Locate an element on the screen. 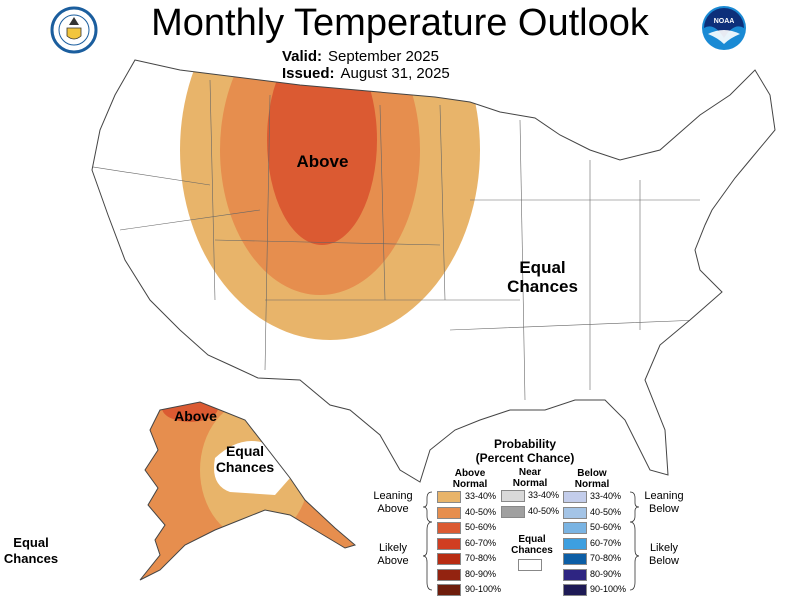 The width and height of the screenshot is (800, 600). hawaii-equal-chances-label: Equal Chances is located at coordinates (31, 550).